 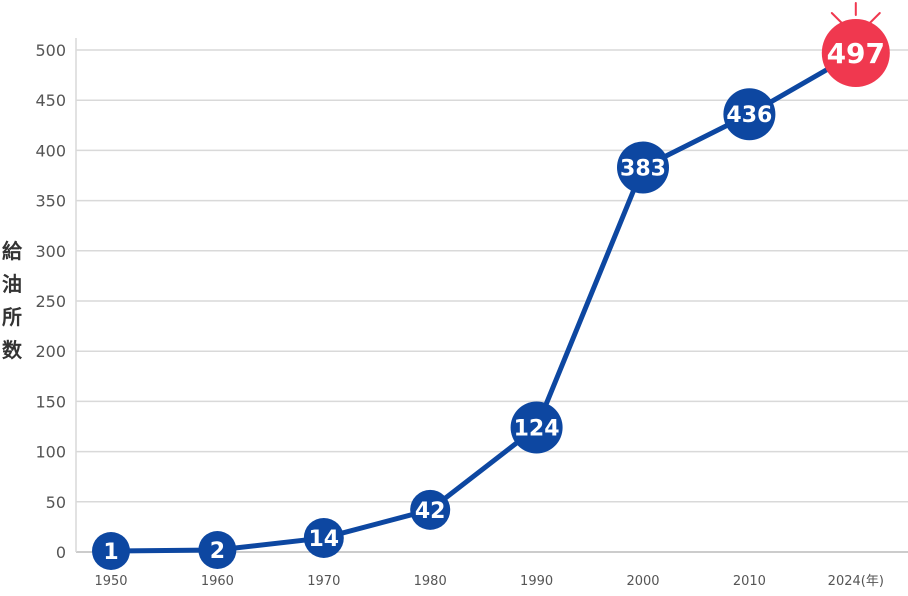 What do you see at coordinates (50, 100) in the screenshot?
I see `y-tick-label: 450` at bounding box center [50, 100].